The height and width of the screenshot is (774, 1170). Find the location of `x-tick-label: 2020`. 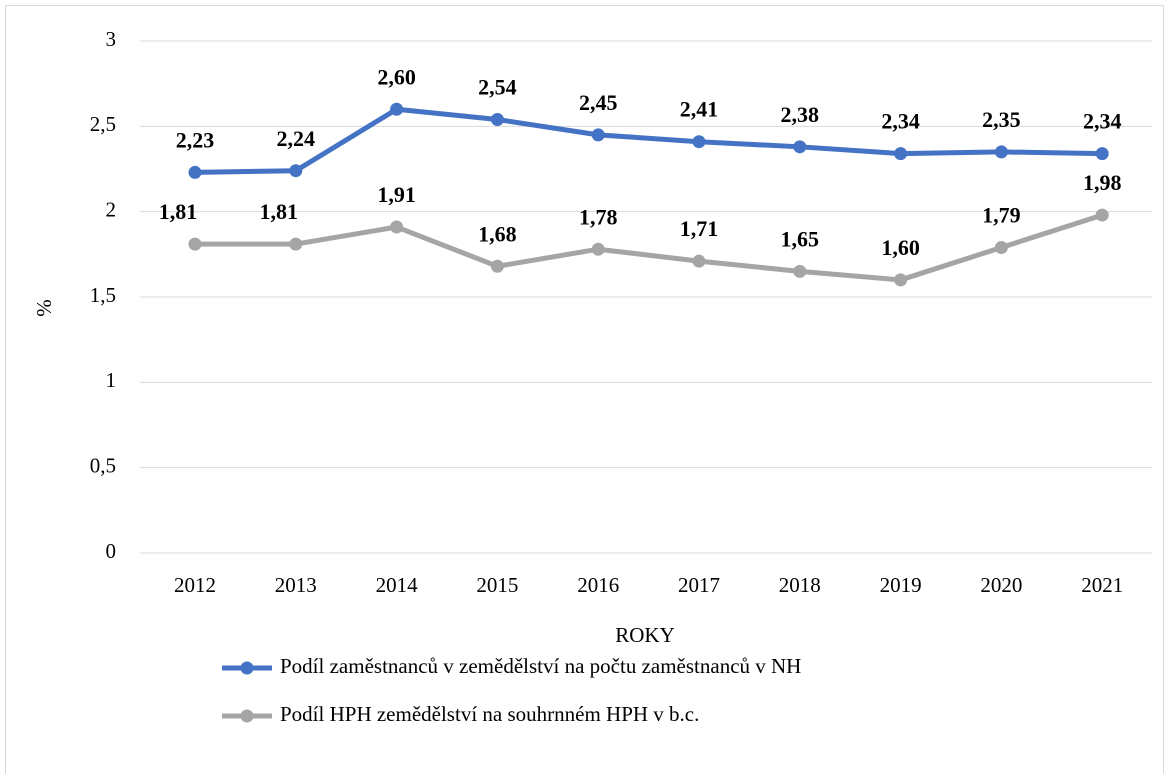

x-tick-label: 2020 is located at coordinates (1001, 585).